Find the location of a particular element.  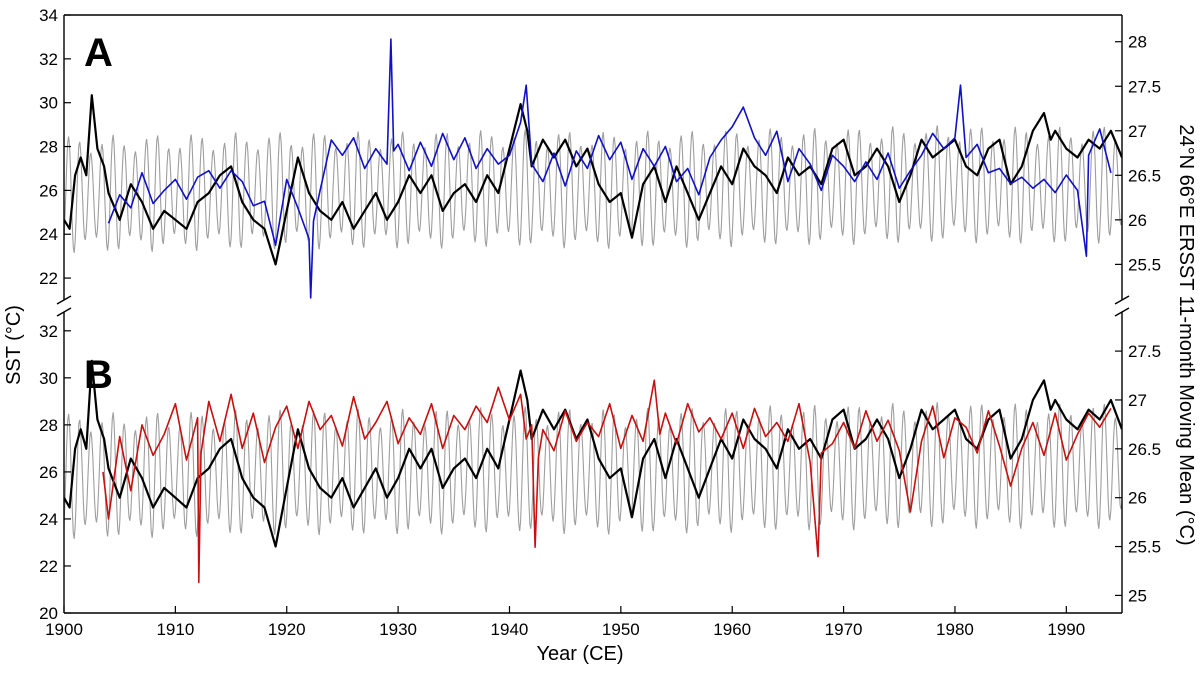

x-tick-label: 1970 is located at coordinates (844, 629).